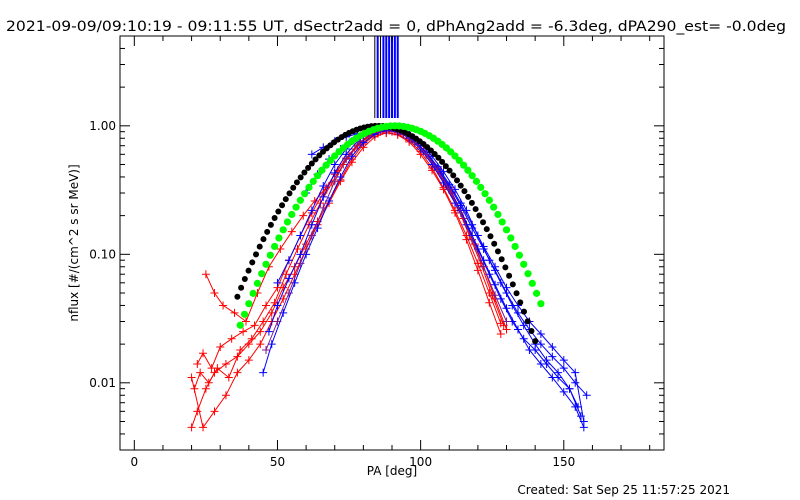 Image resolution: width=800 pixels, height=500 pixels. Describe the element at coordinates (392, 471) in the screenshot. I see `x-axis-label: PA [deg]` at that location.